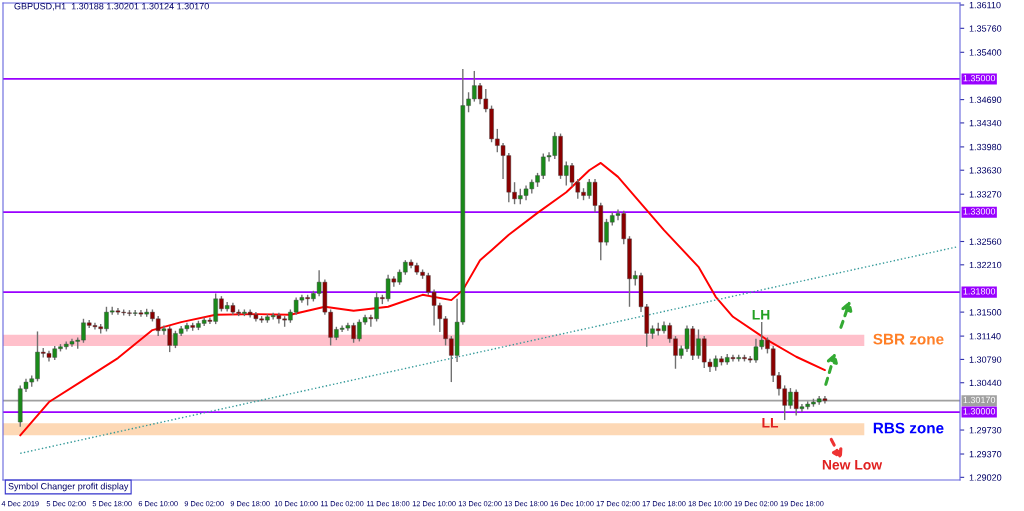 Image resolution: width=1024 pixels, height=511 pixels. Describe the element at coordinates (985, 147) in the screenshot. I see `y-tick-label: 1.33980` at that location.